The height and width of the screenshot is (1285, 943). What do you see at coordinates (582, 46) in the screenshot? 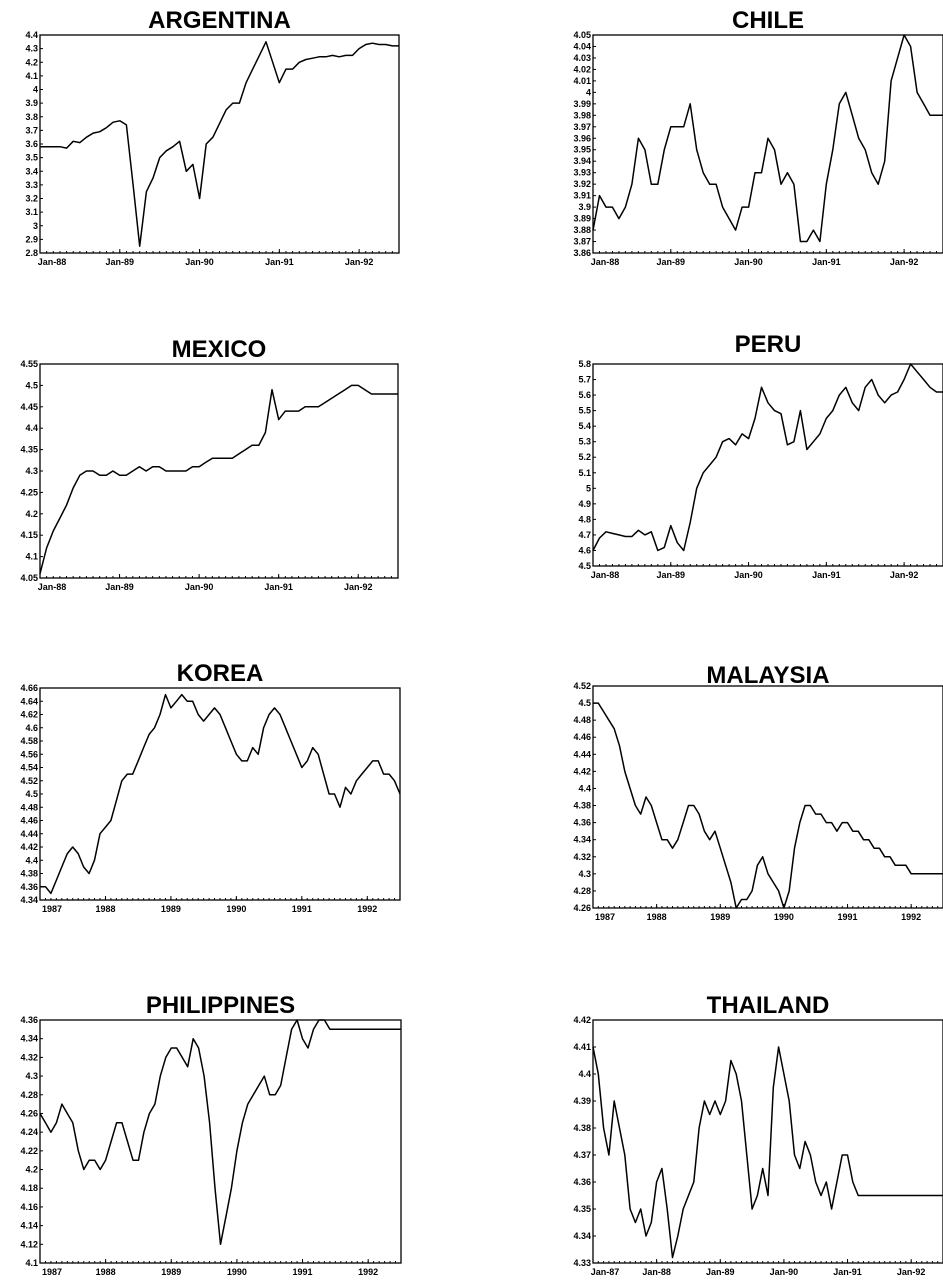
I see `y-tick-label: 4.04` at bounding box center [582, 46].